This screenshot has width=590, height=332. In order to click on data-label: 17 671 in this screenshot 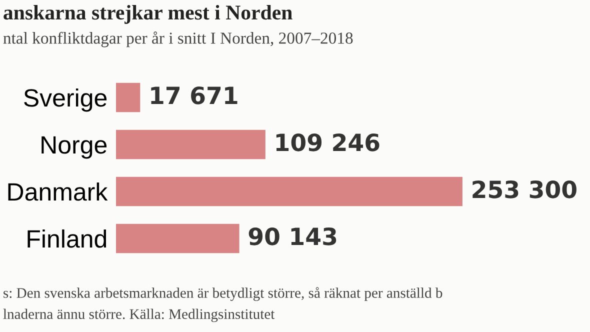, I will do `click(194, 95)`.